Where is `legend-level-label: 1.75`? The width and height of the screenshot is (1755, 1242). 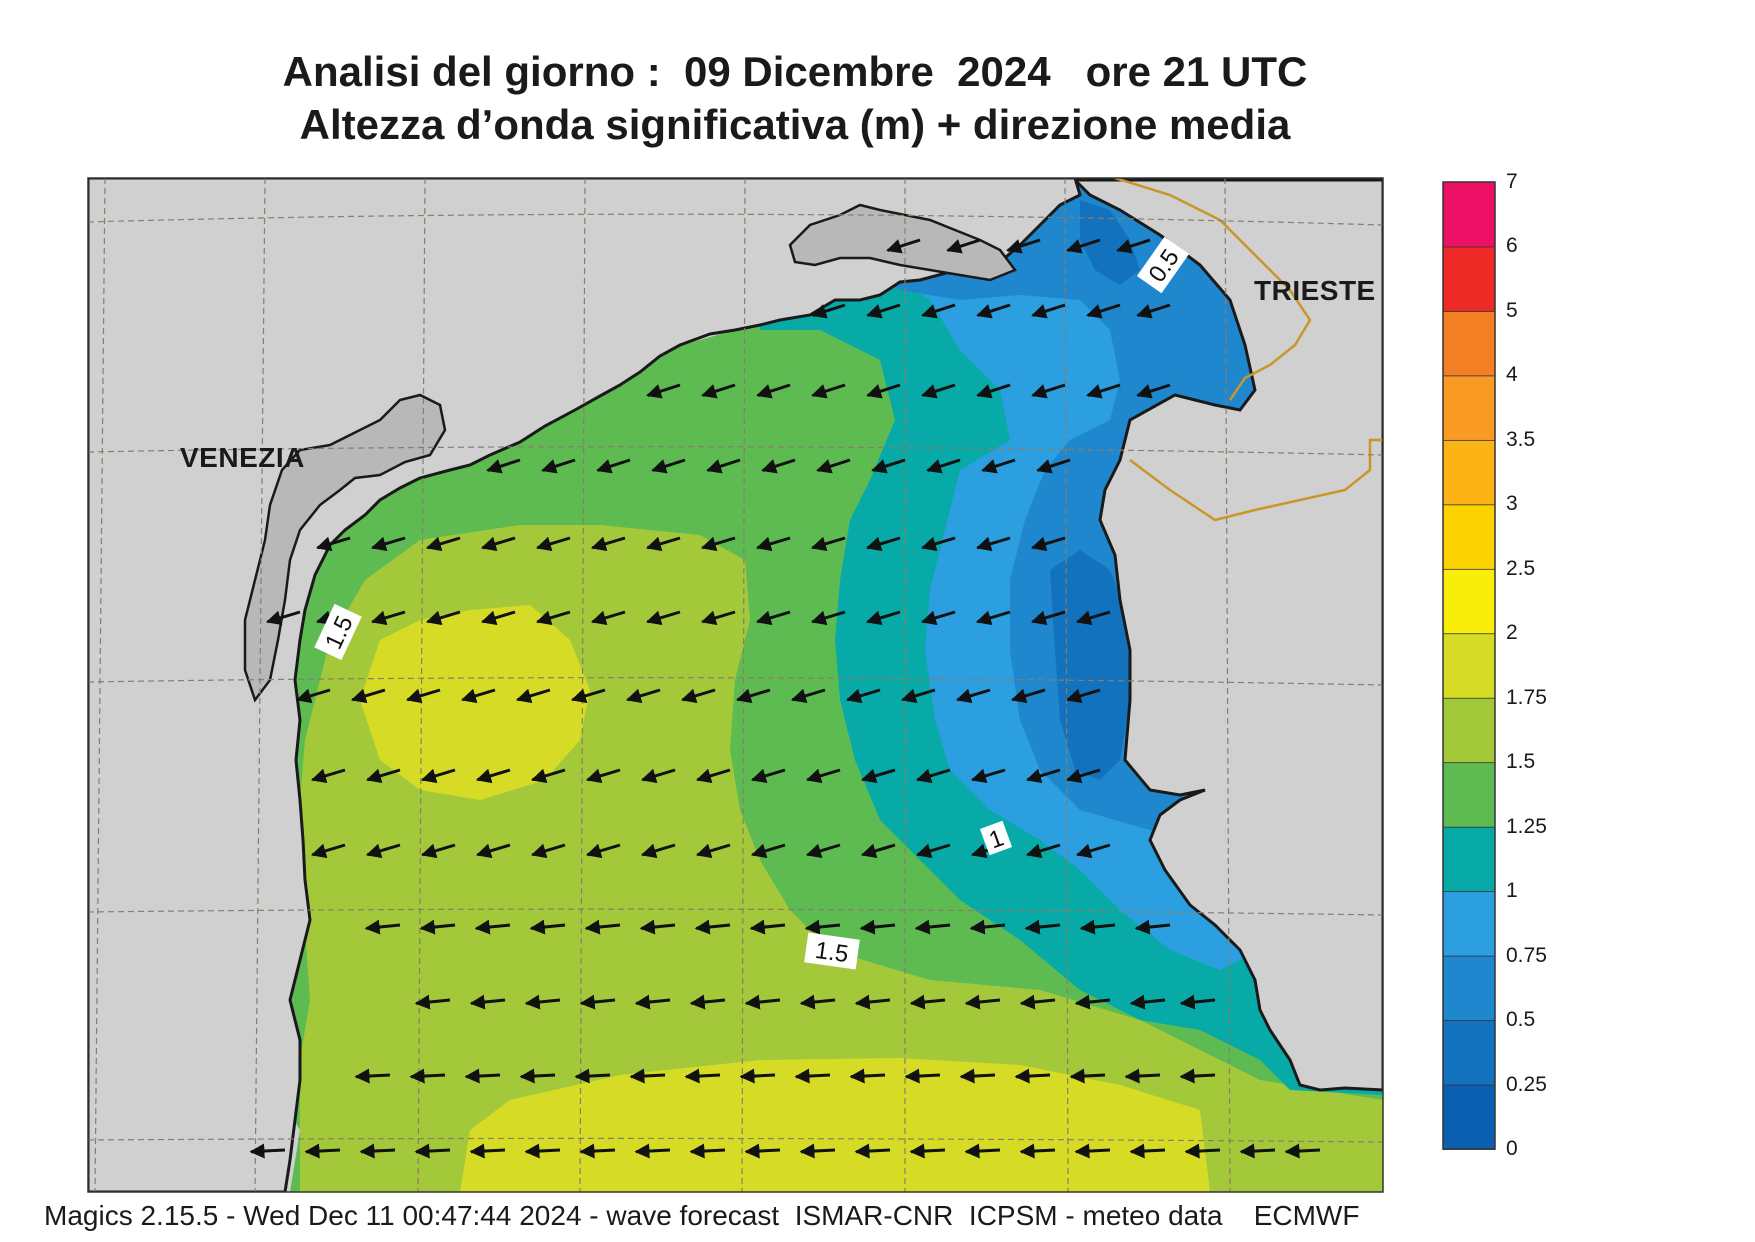 legend-level-label: 1.75 is located at coordinates (1526, 697).